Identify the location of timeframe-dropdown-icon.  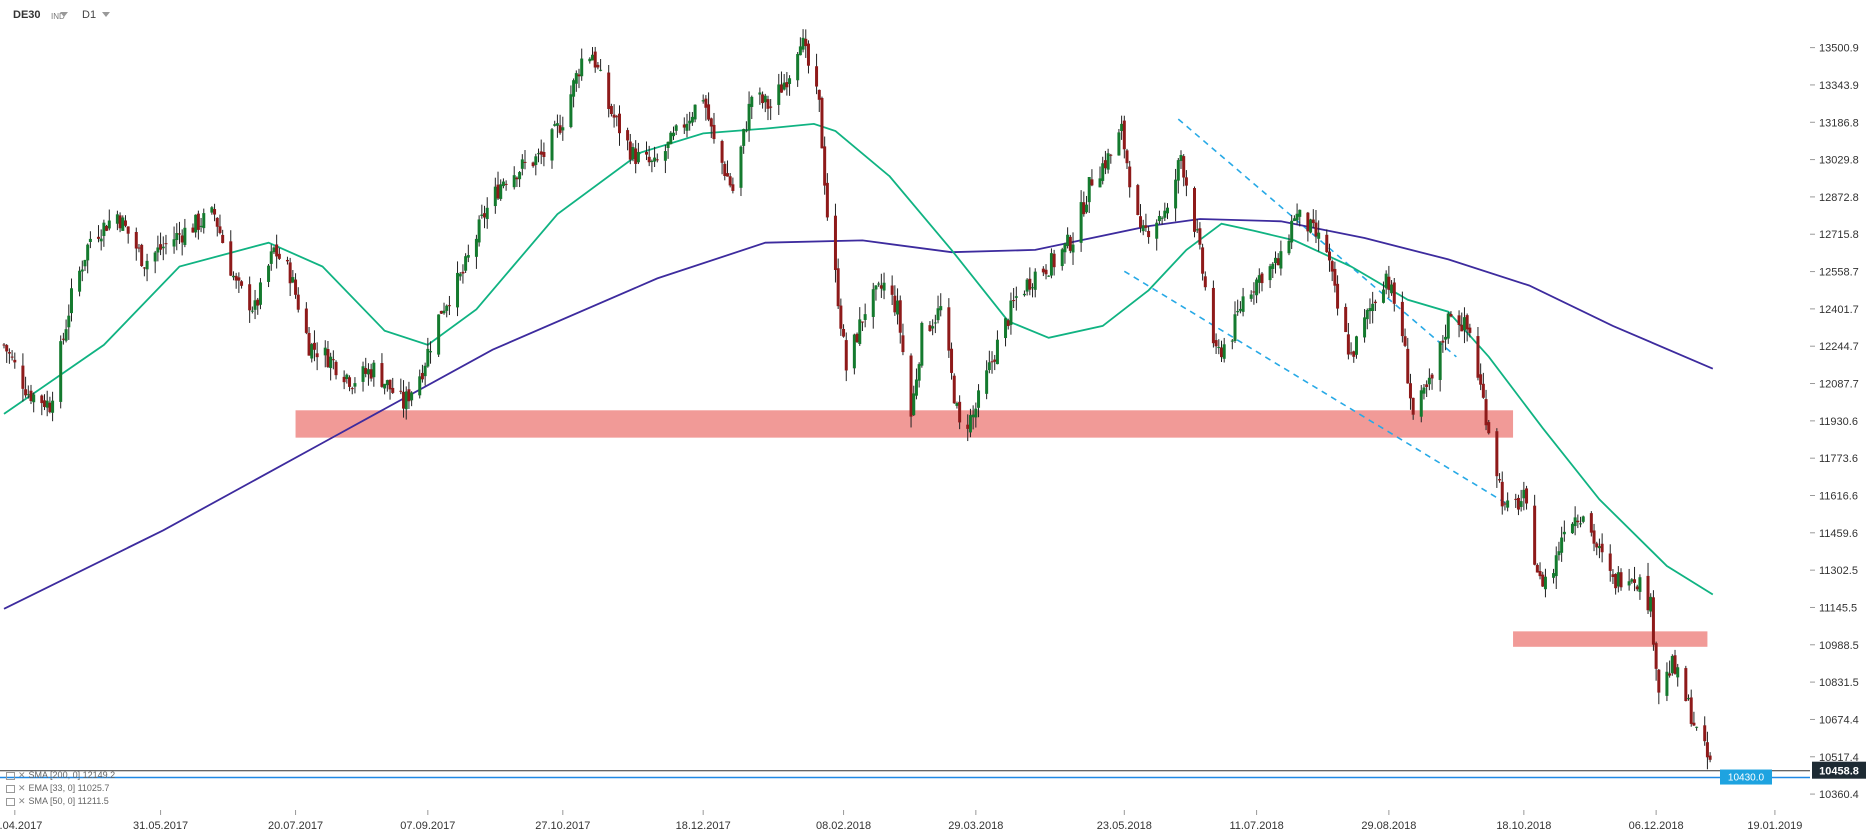
(106, 14).